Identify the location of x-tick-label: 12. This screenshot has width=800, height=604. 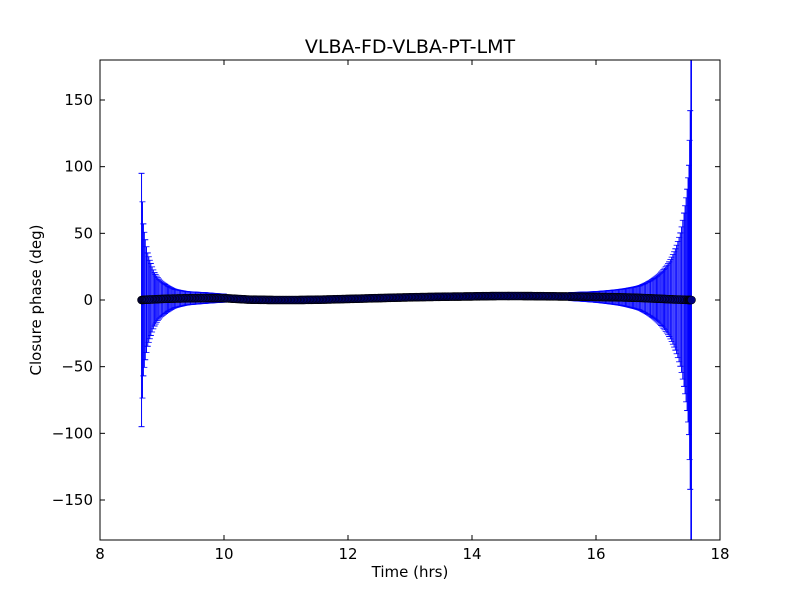
(347, 554).